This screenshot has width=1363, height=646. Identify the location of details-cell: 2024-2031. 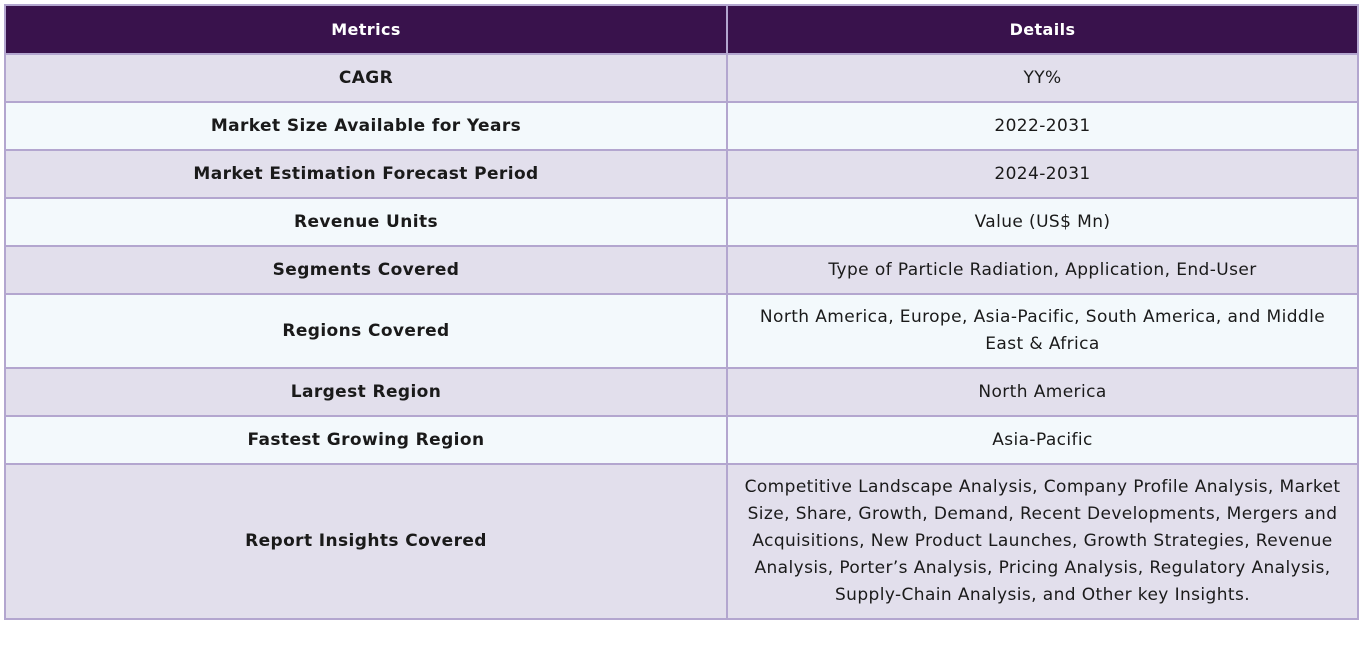
(1042, 174).